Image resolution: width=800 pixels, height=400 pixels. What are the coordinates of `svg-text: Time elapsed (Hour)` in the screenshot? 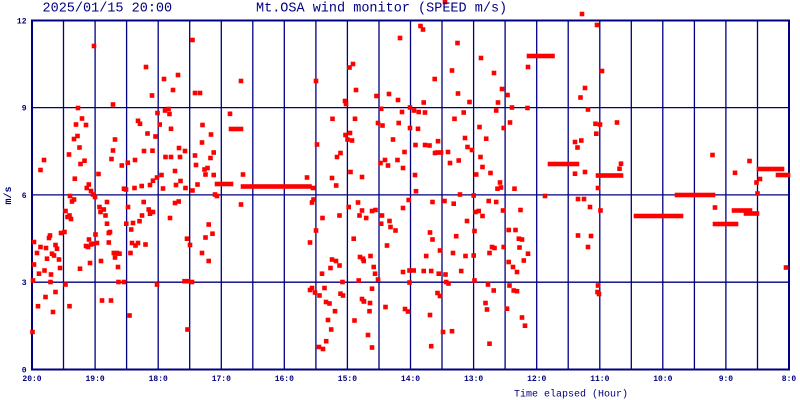 It's located at (571, 394).